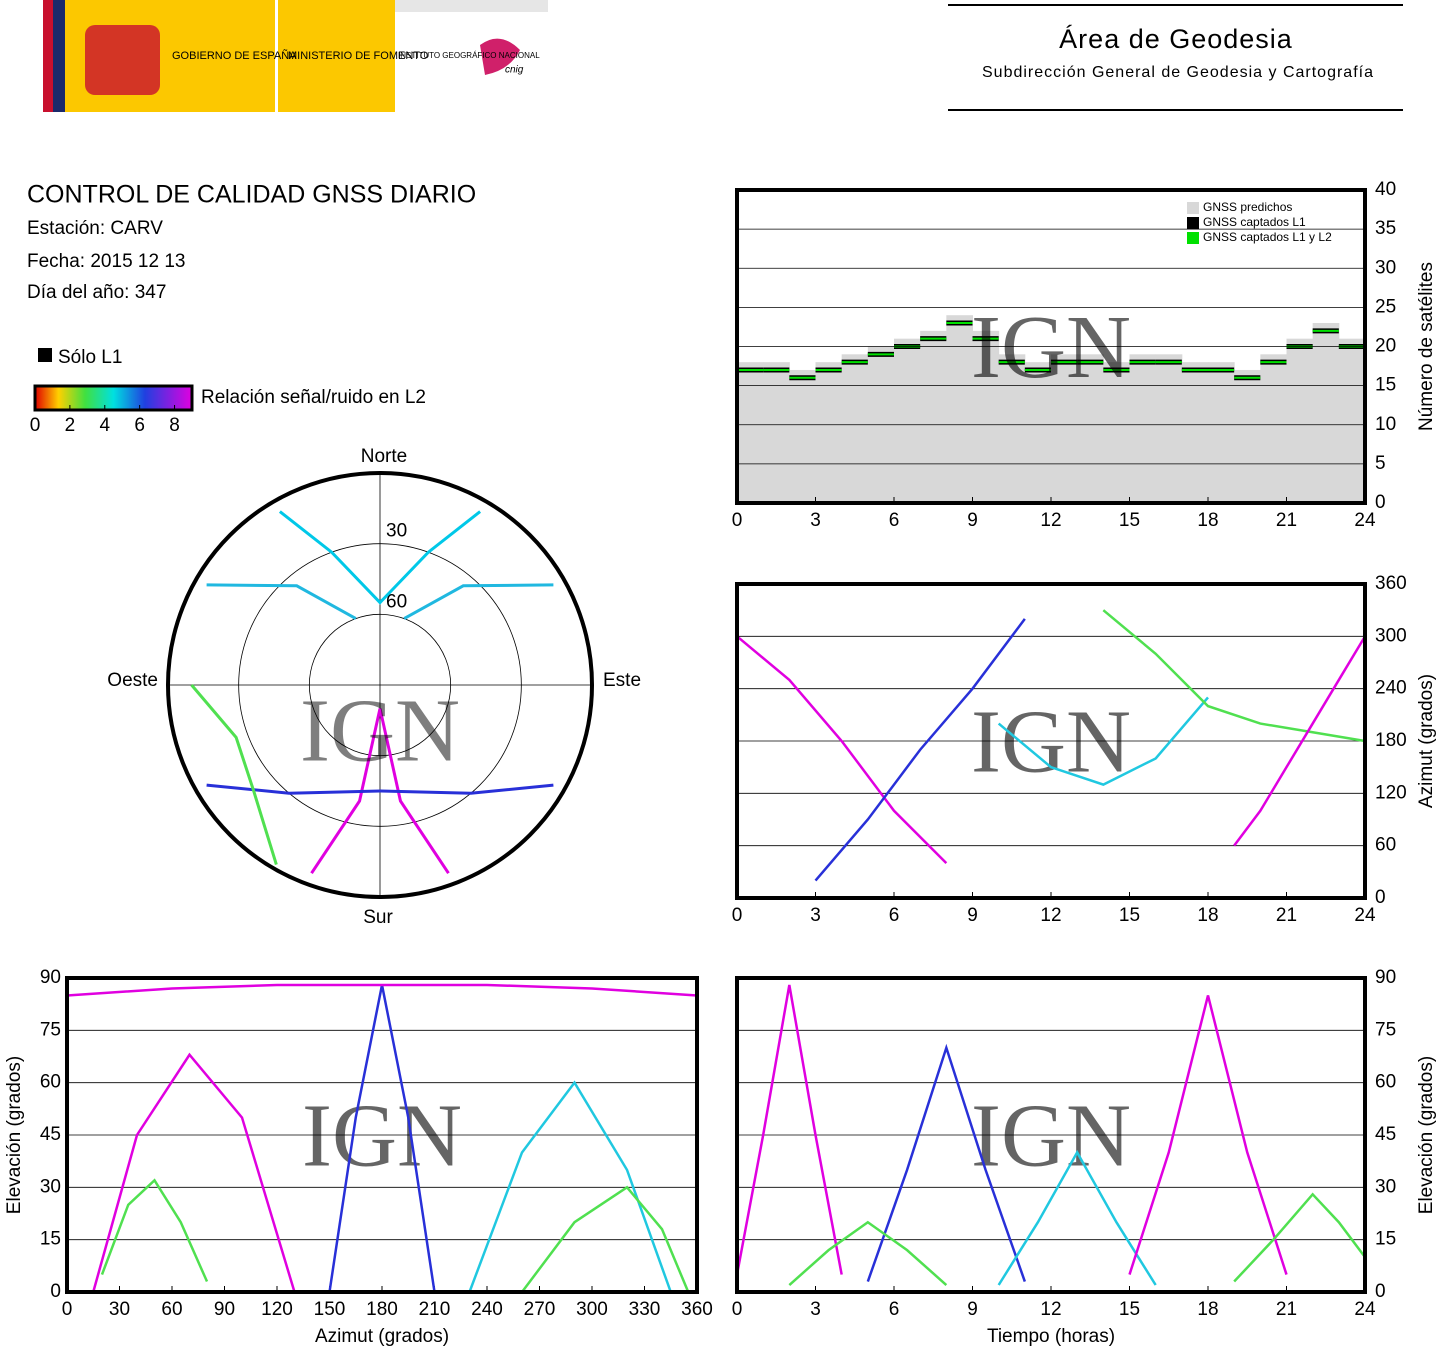  I want to click on y-tick-label: 10, so click(1385, 424).